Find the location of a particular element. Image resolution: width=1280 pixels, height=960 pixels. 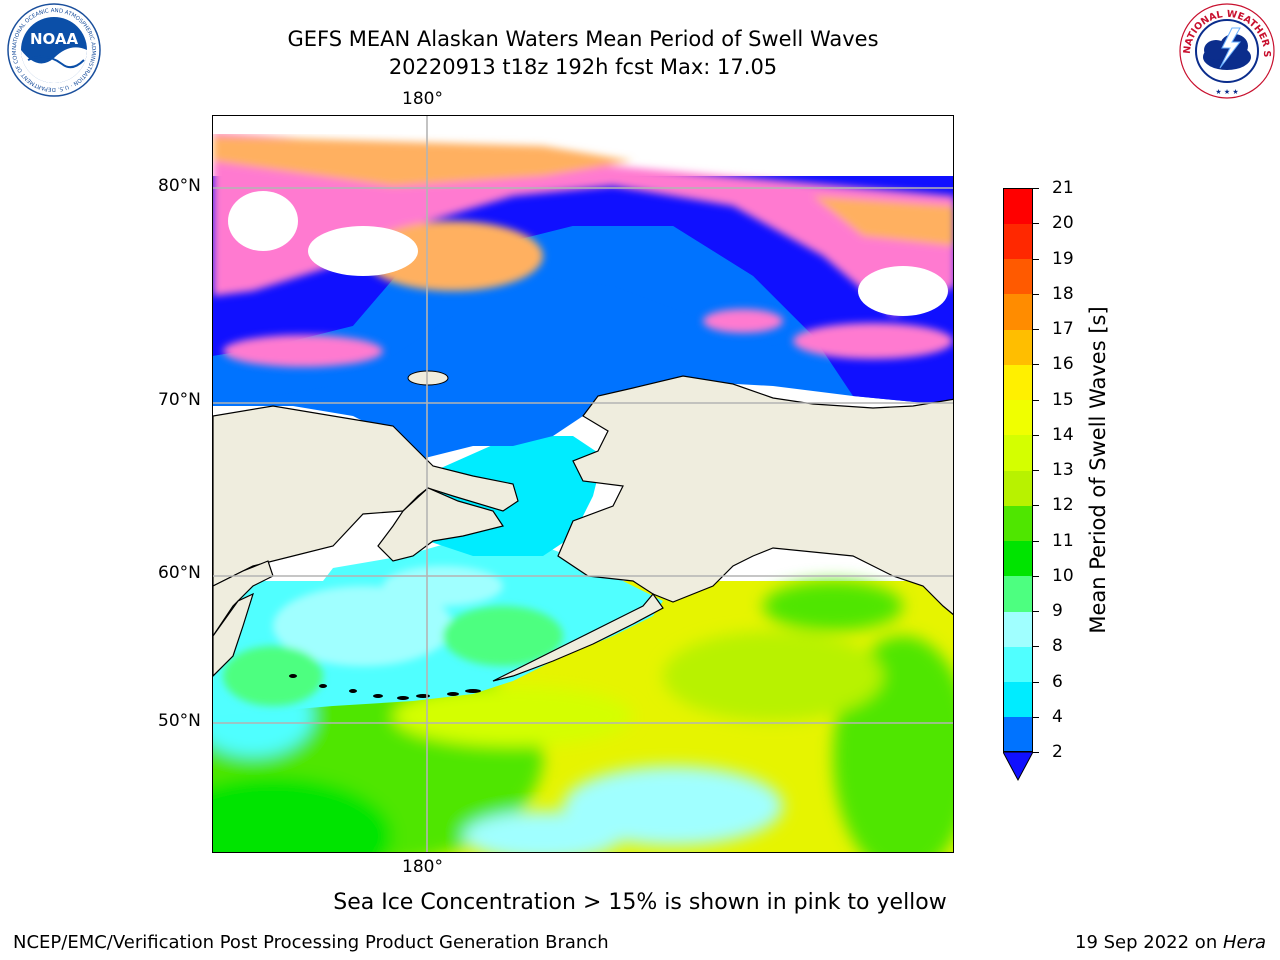

lat-label-60: 60°N is located at coordinates (179, 573).